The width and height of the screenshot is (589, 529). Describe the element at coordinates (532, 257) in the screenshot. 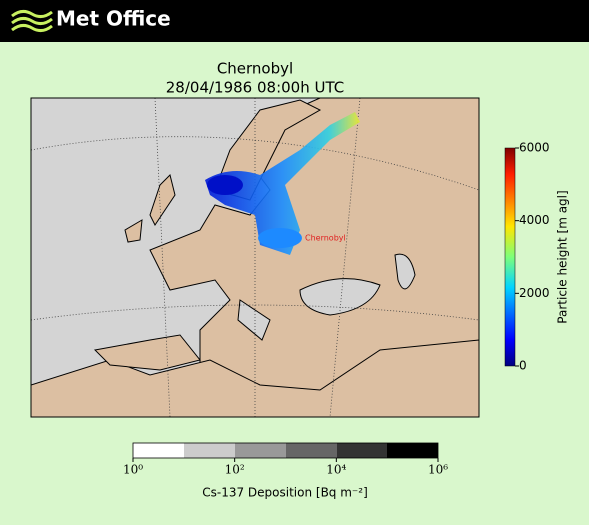

I see `height-ticks: 0 2000 4000 6000` at that location.